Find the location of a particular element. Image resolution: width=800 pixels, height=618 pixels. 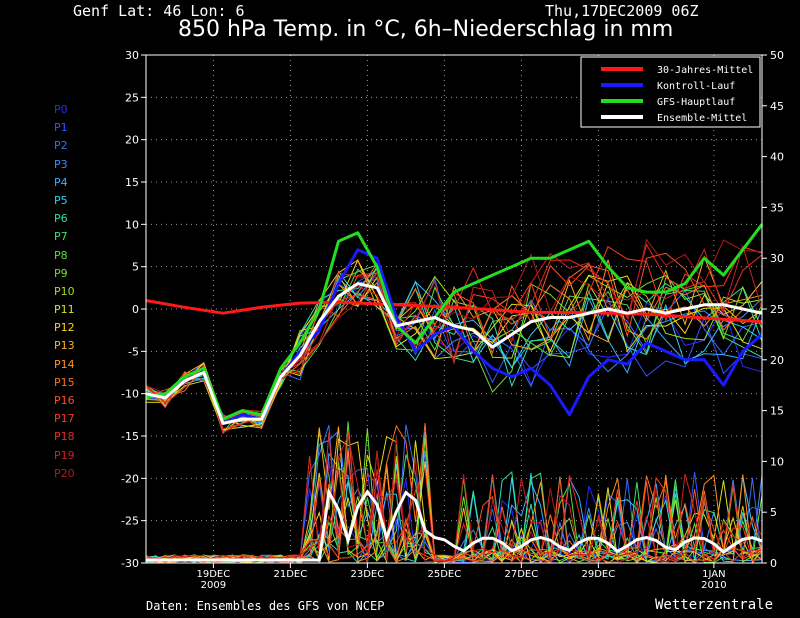

y-left-tick-label: 10 is located at coordinates (132, 224).